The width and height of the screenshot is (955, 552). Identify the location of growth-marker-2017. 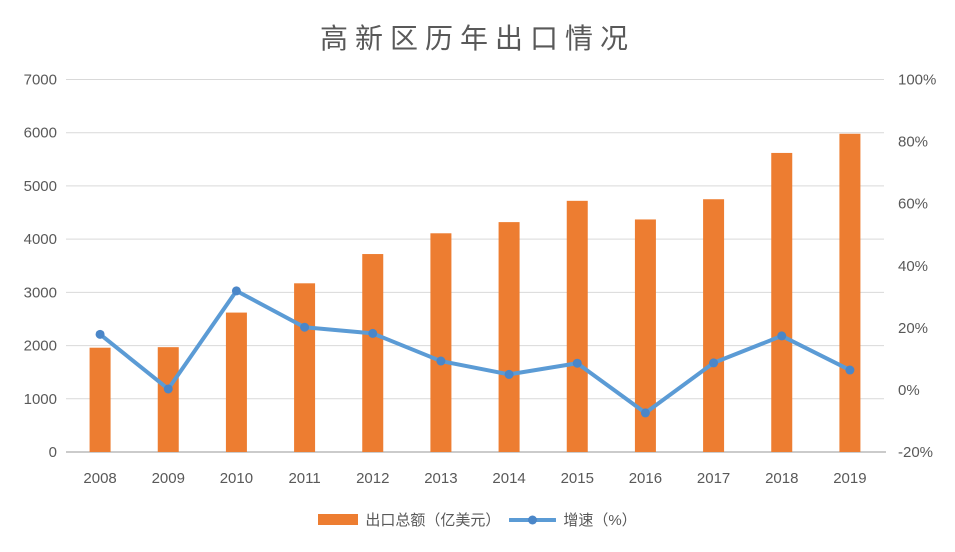
(714, 363).